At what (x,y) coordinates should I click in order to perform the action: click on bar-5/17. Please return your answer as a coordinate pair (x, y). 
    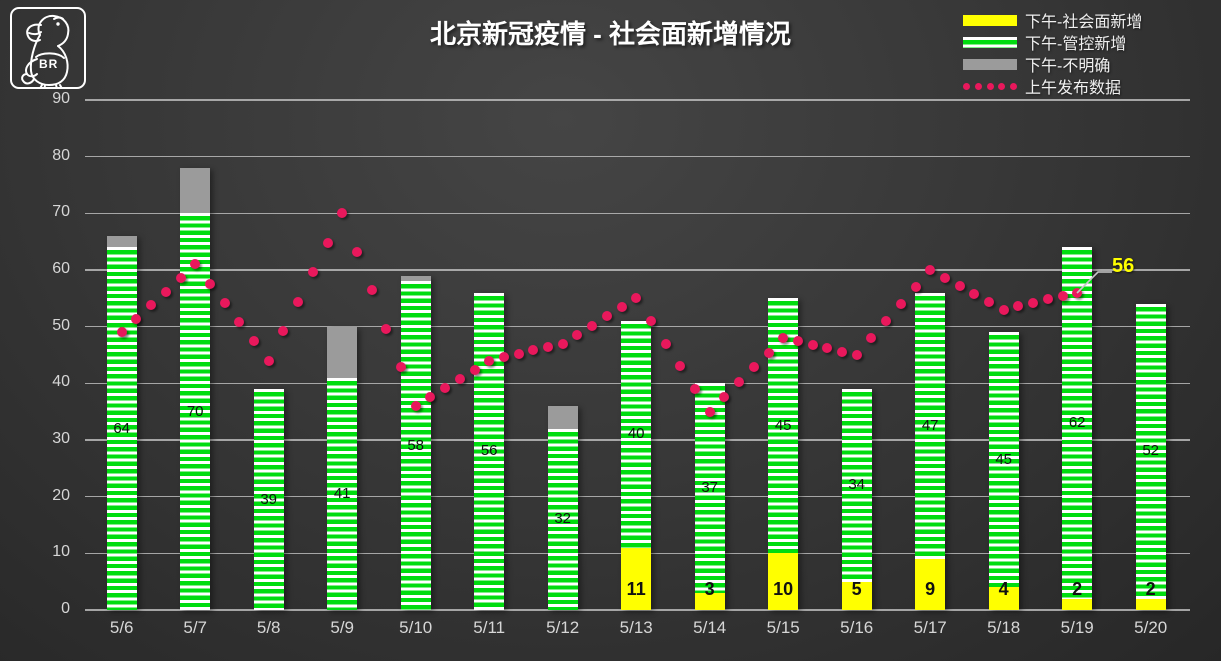
    Looking at the image, I should click on (930, 451).